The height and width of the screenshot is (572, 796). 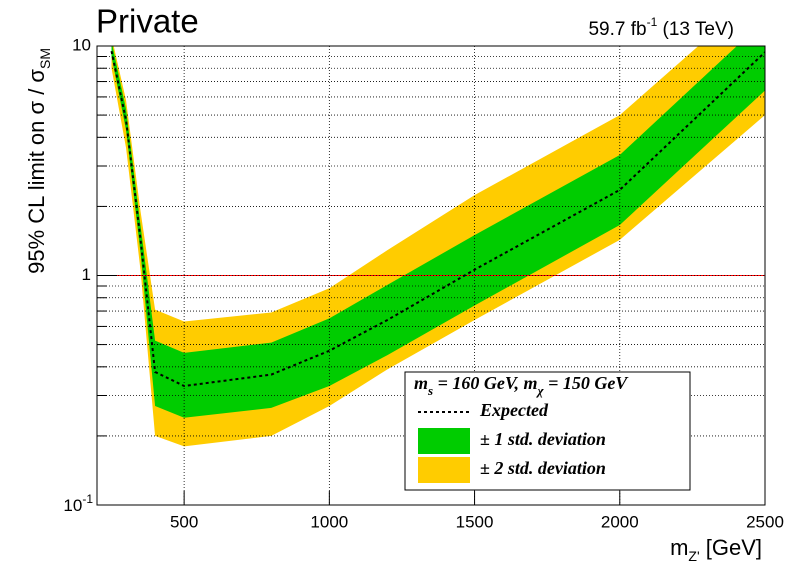 I want to click on x-tick-label: 1000, so click(x=329, y=521).